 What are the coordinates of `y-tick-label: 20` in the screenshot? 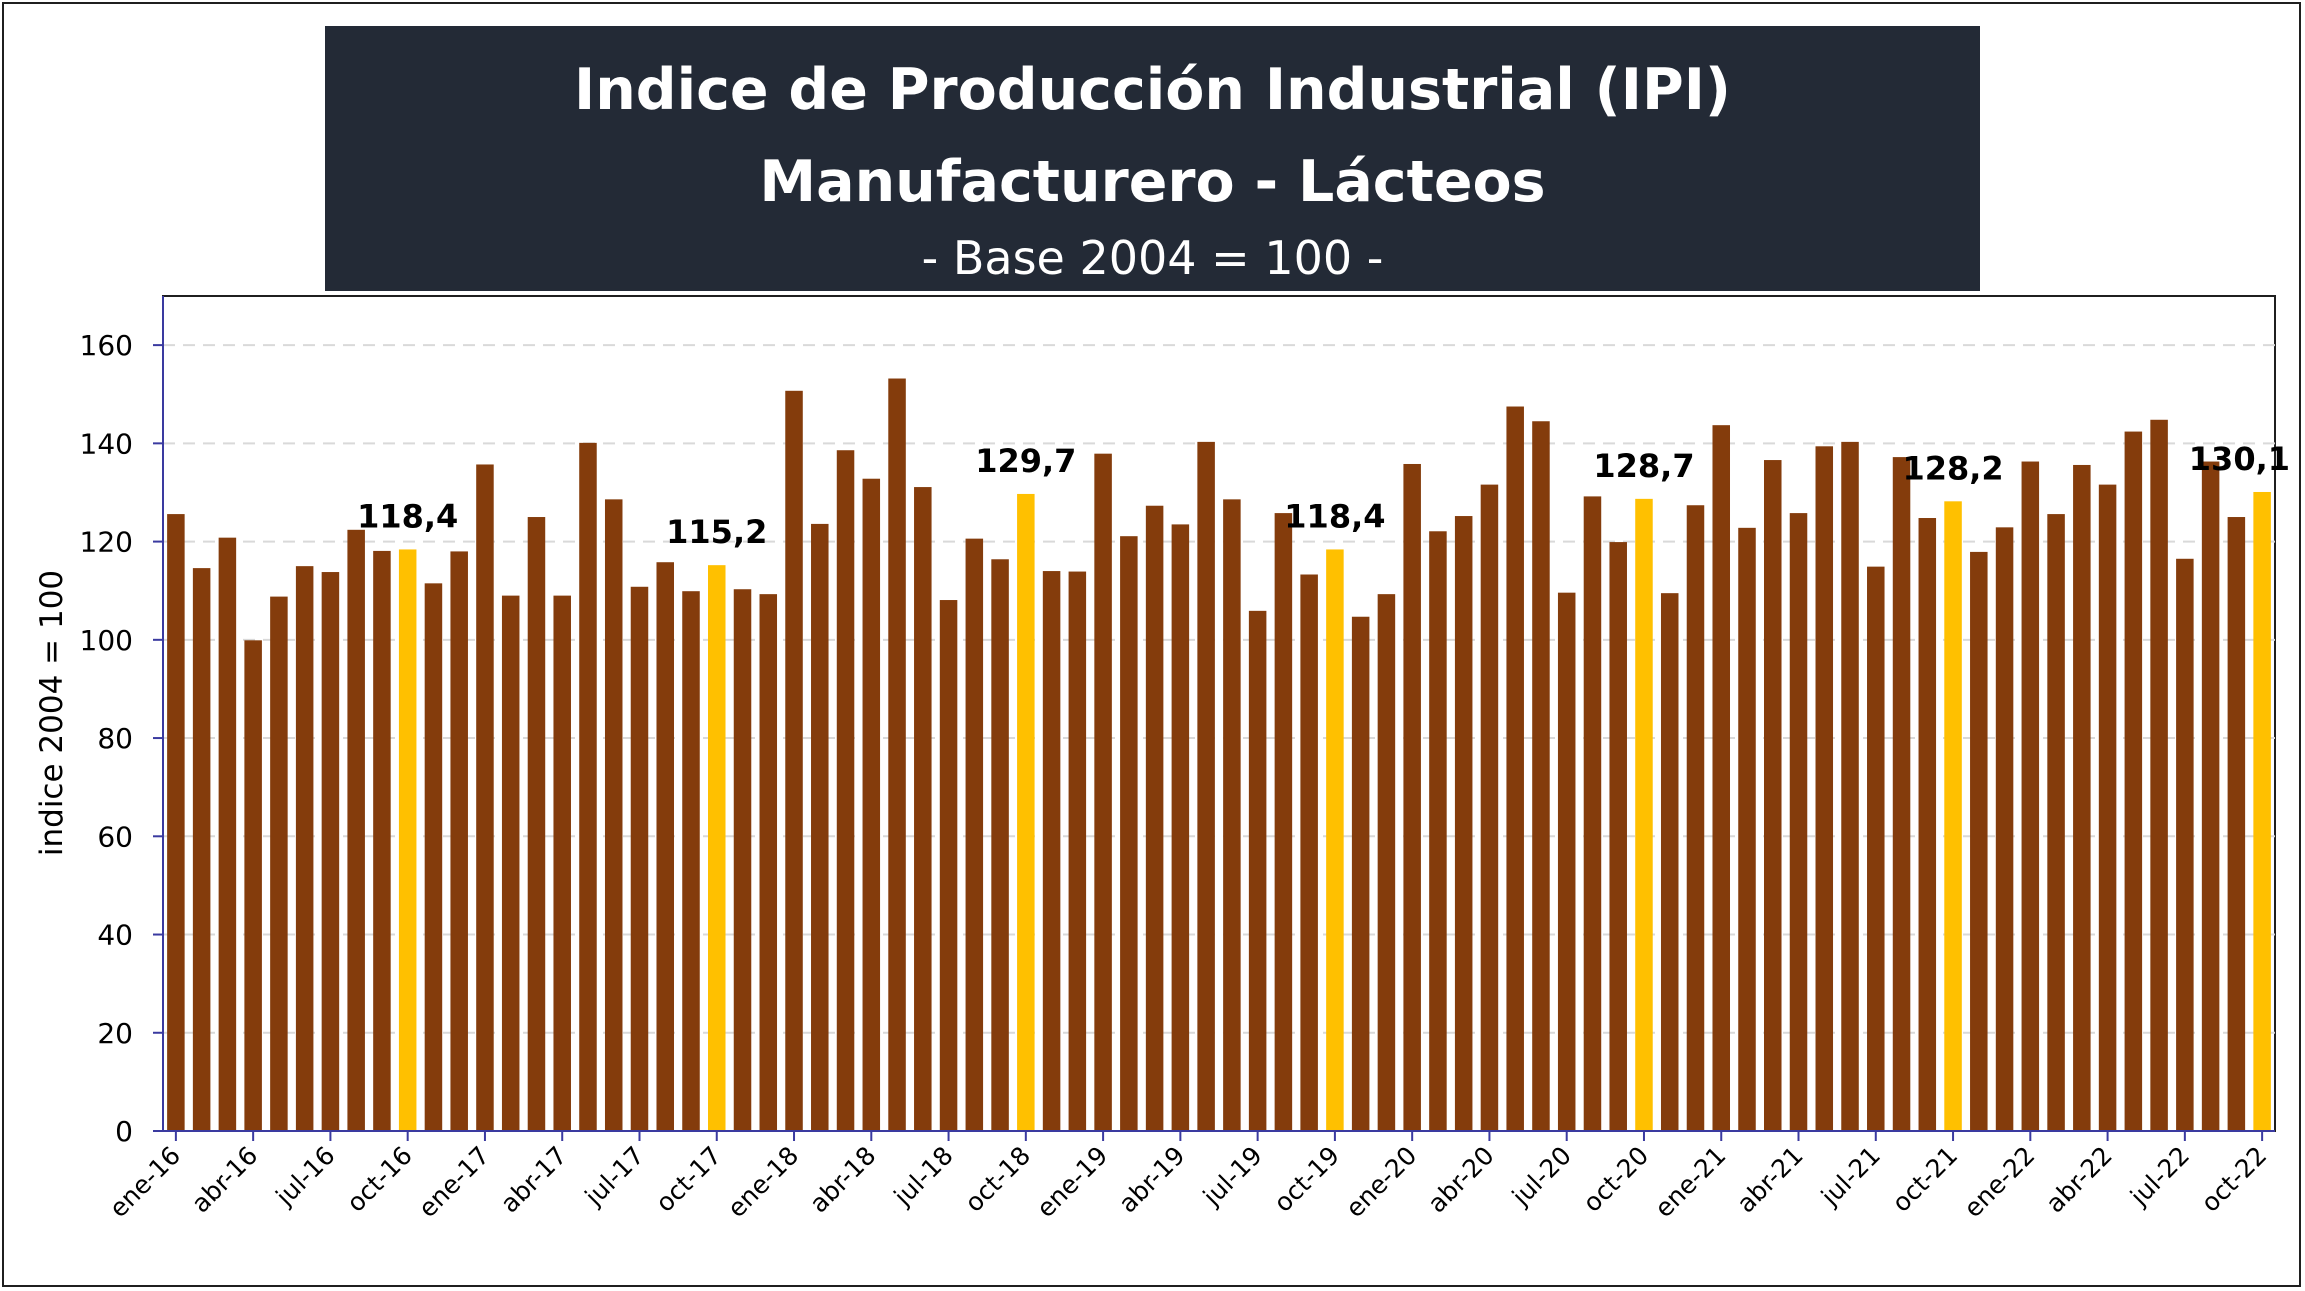 It's located at (115, 1033).